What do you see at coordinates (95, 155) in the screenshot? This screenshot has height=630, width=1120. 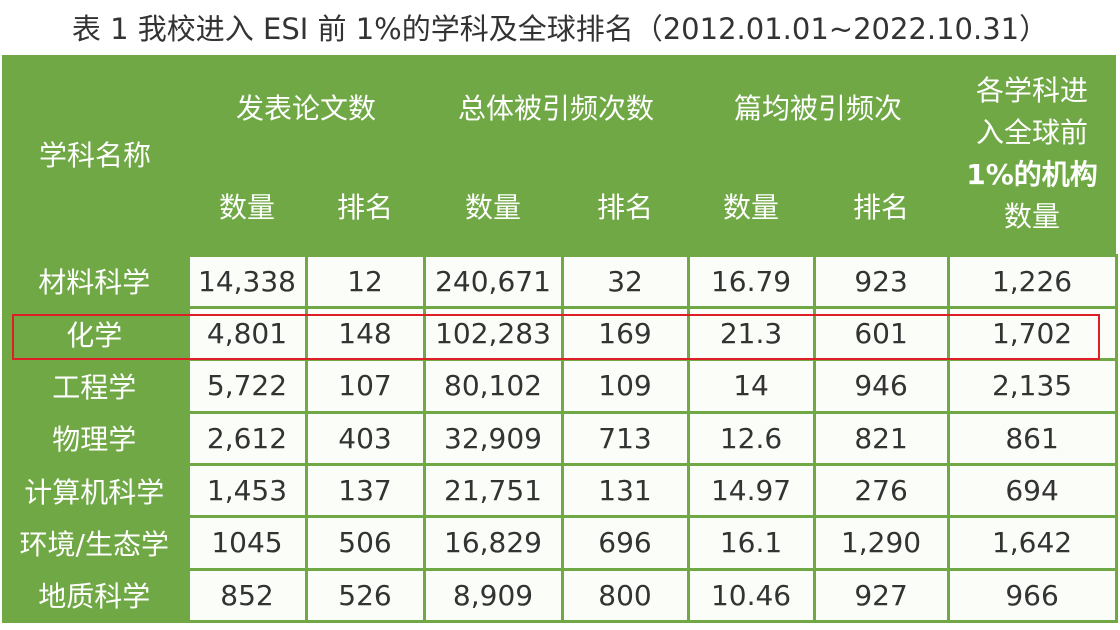 I see `header-subject: 学科名称` at bounding box center [95, 155].